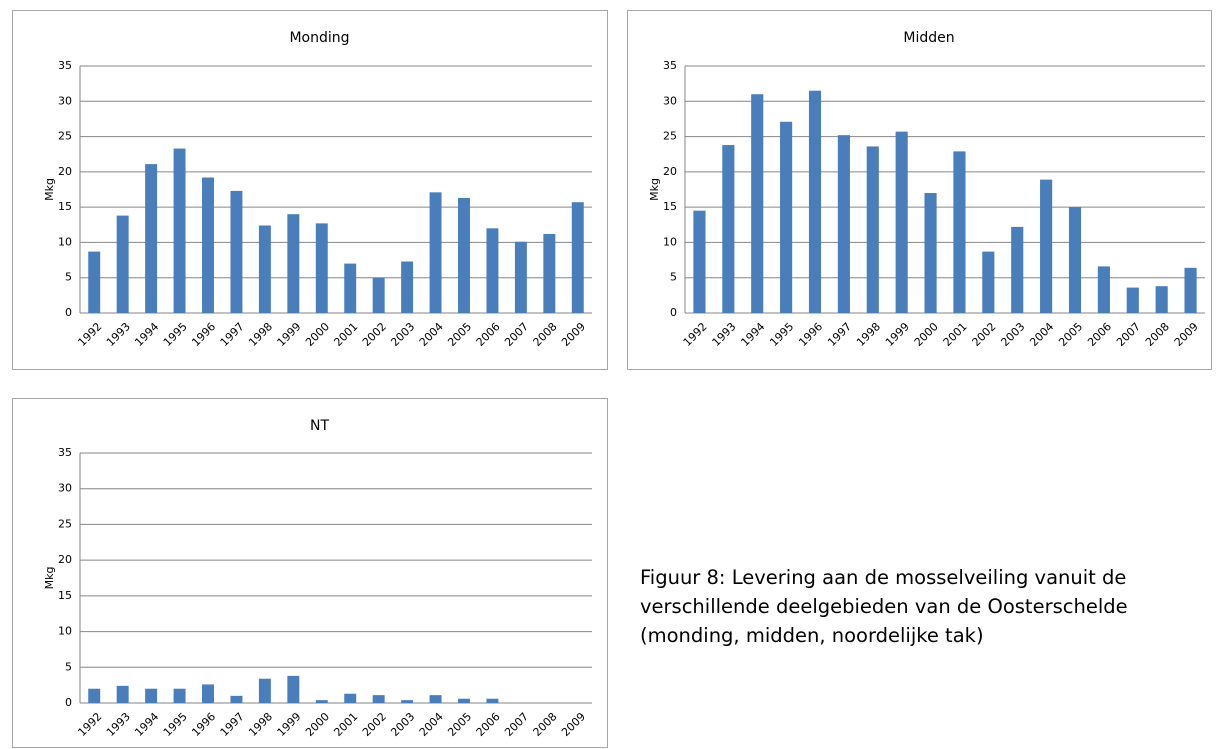 This screenshot has width=1221, height=749. I want to click on chart-title: Midden, so click(928, 38).